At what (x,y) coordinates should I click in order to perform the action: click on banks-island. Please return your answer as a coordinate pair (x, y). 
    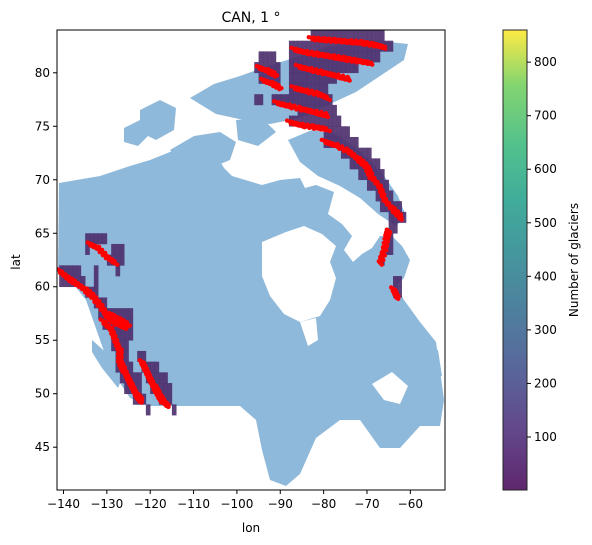
    Looking at the image, I should click on (158, 120).